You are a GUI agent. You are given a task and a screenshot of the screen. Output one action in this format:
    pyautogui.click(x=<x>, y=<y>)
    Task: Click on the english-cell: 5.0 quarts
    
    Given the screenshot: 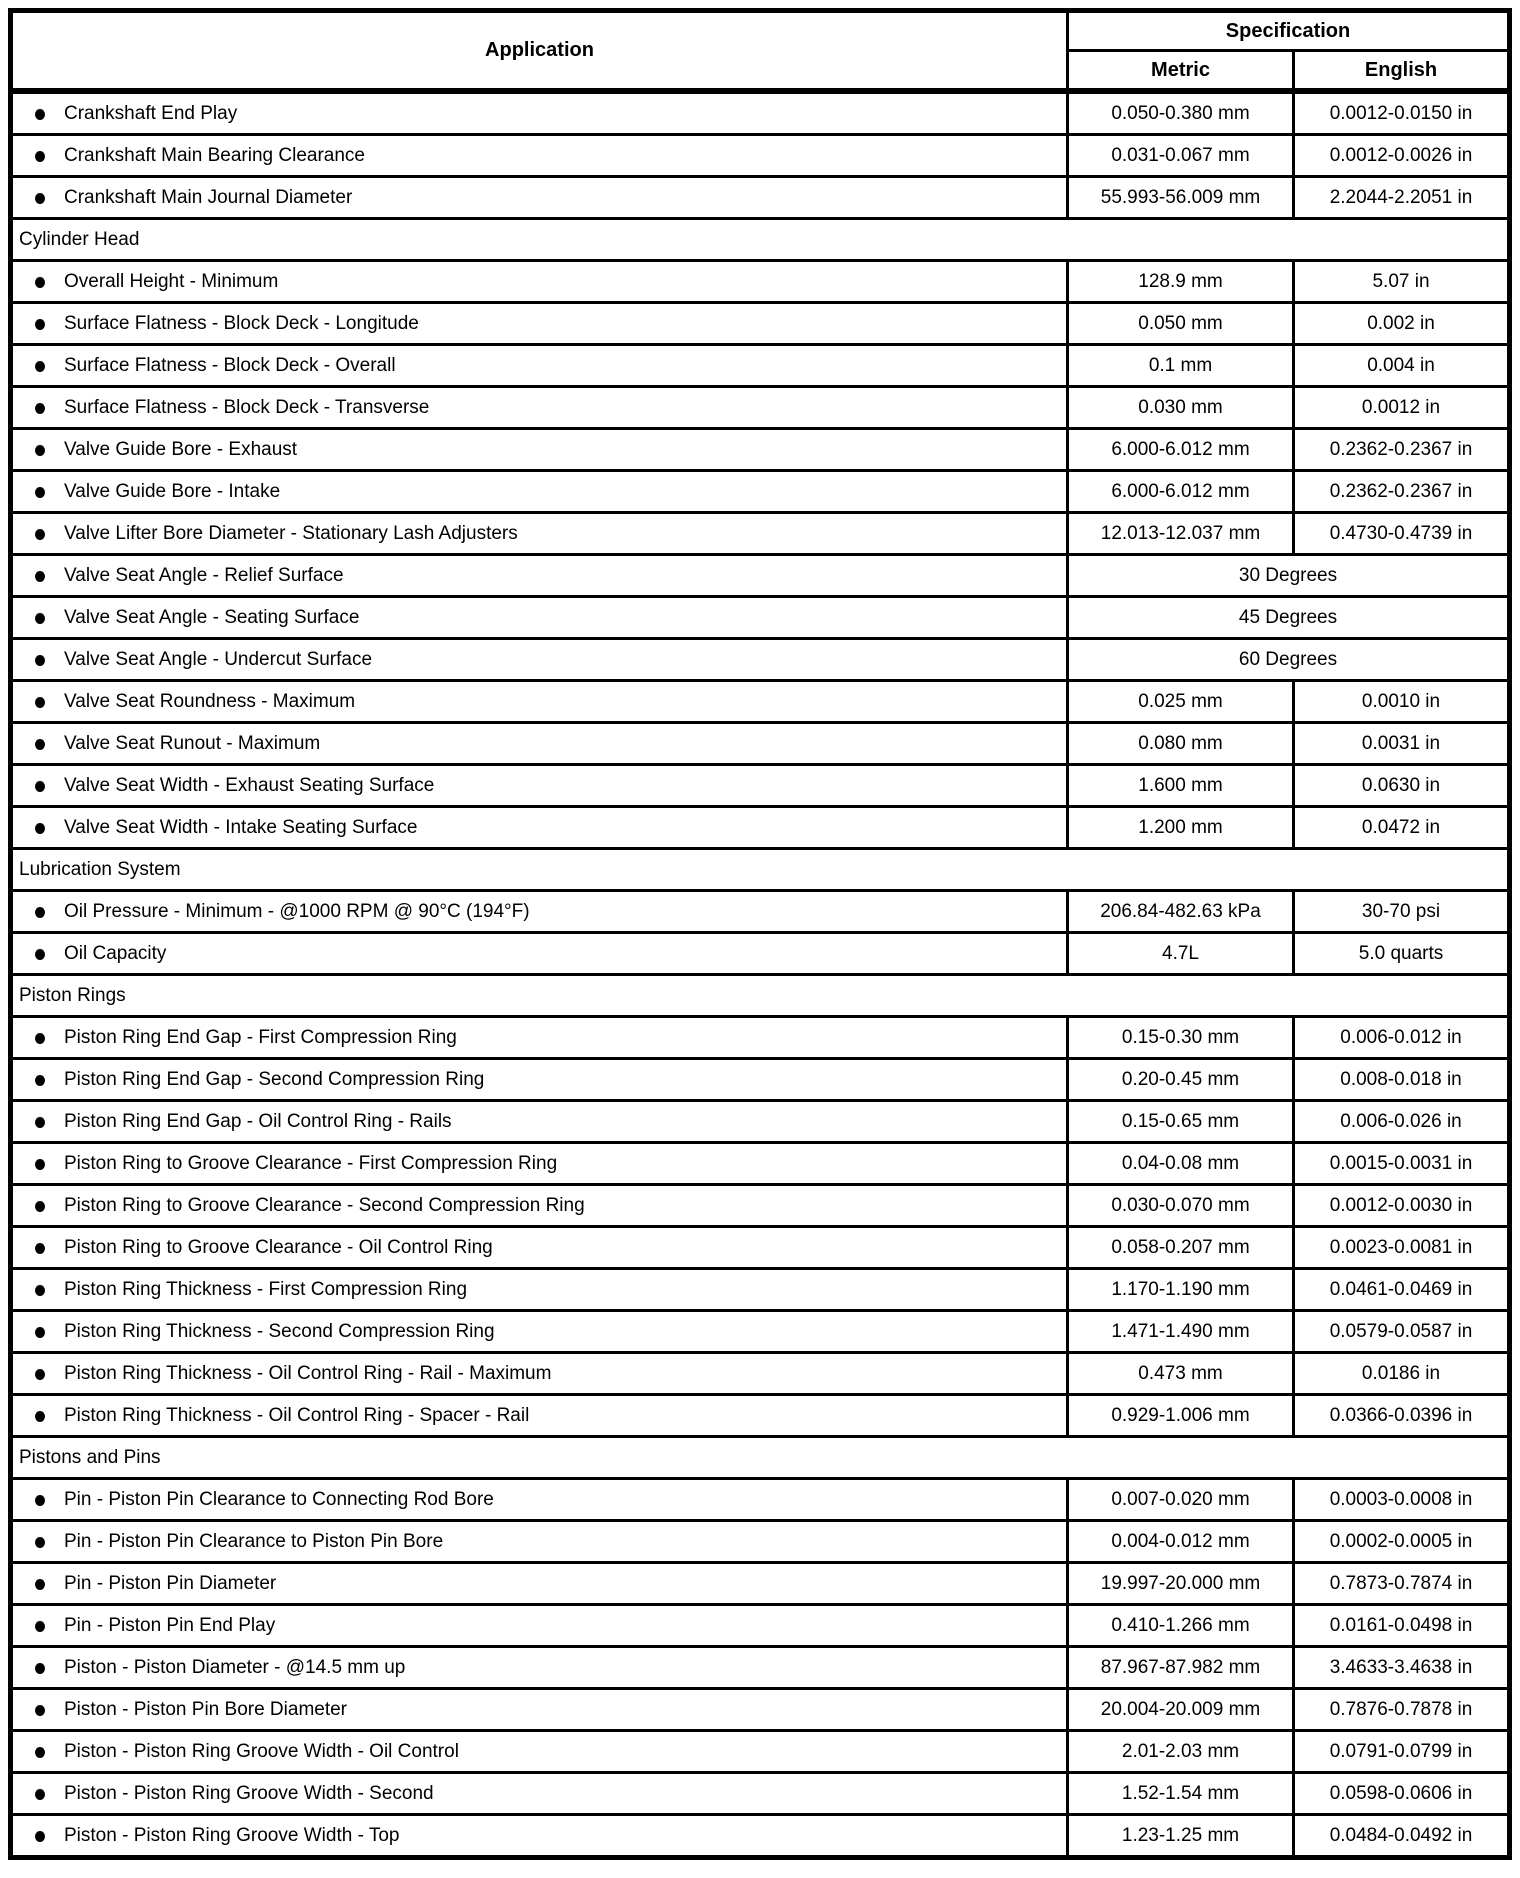 What is the action you would take?
    pyautogui.click(x=1401, y=953)
    